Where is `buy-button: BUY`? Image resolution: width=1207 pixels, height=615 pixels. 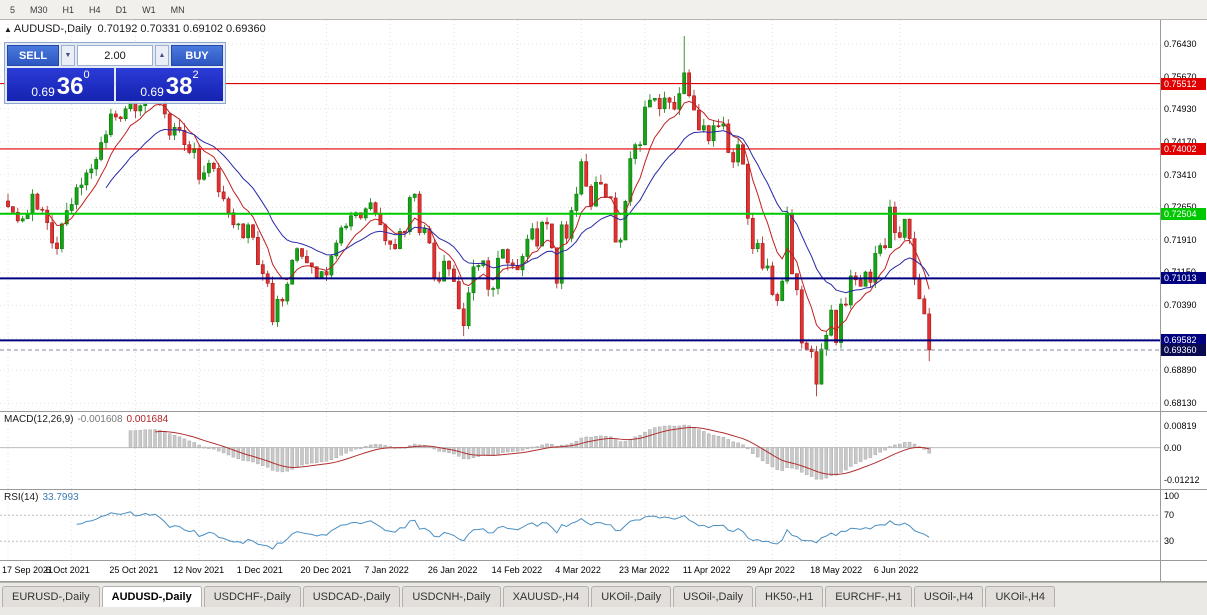 buy-button: BUY is located at coordinates (197, 55).